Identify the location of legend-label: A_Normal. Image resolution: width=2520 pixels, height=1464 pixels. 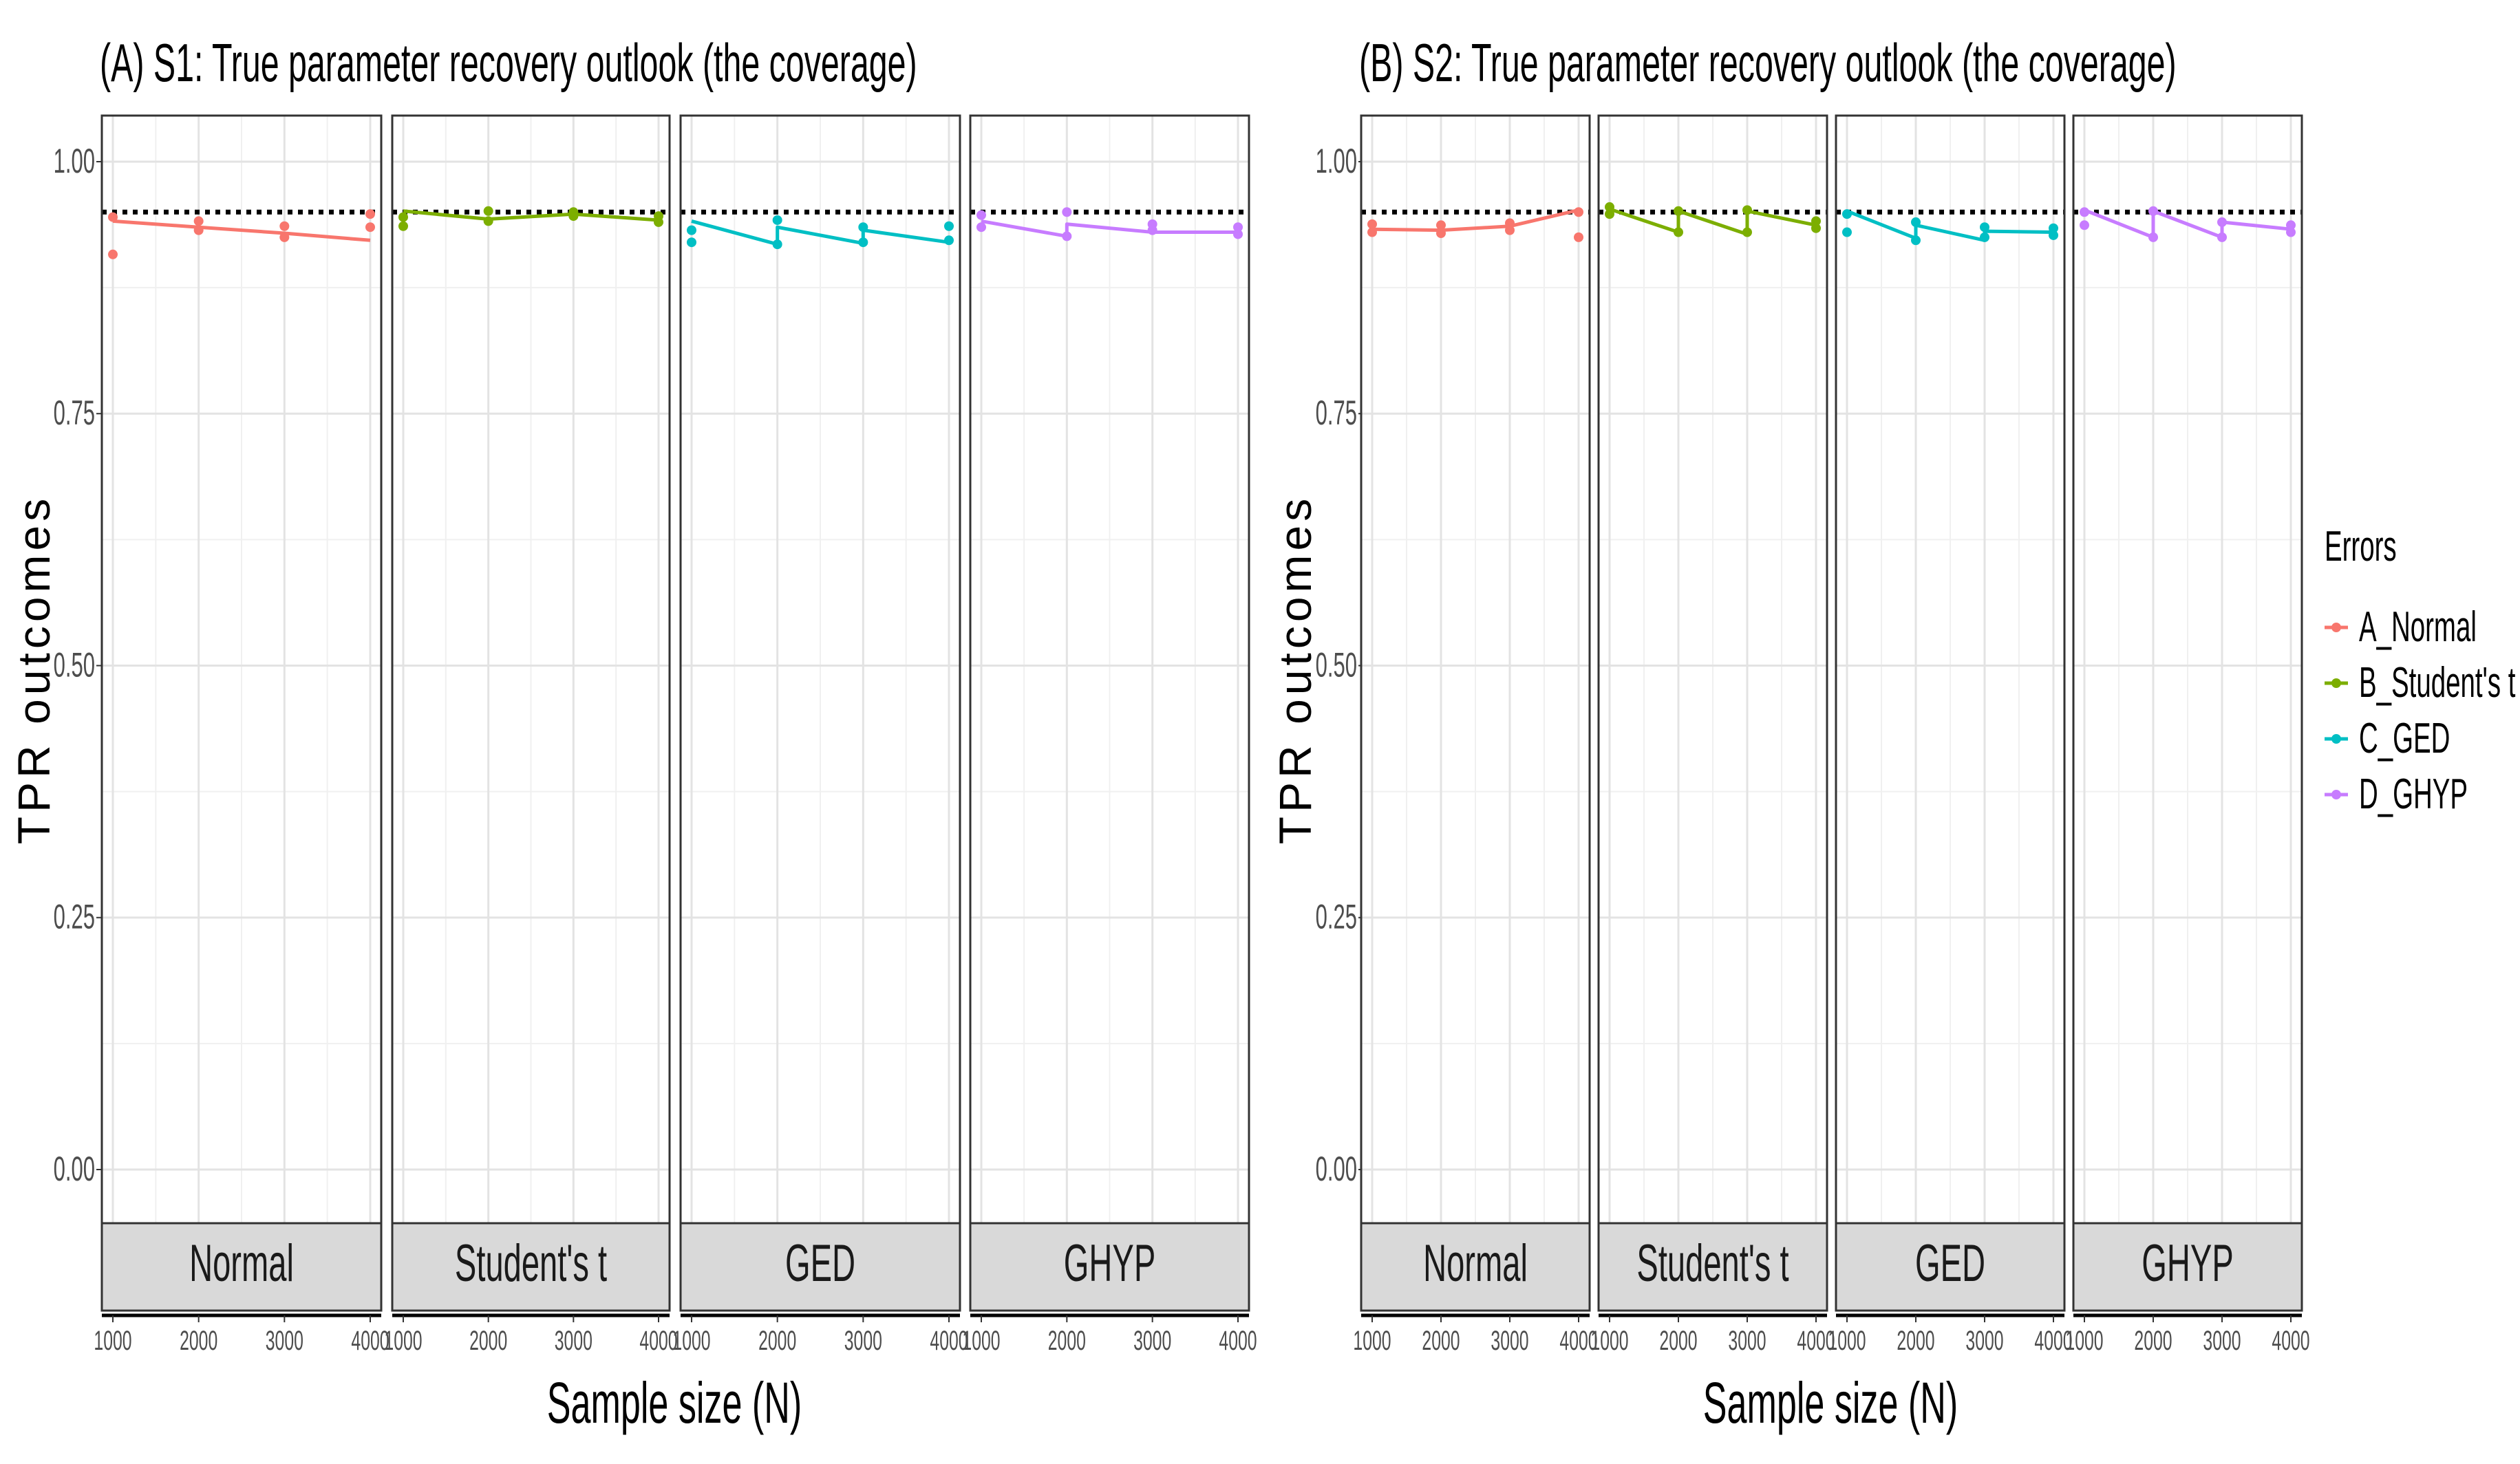
(2418, 627).